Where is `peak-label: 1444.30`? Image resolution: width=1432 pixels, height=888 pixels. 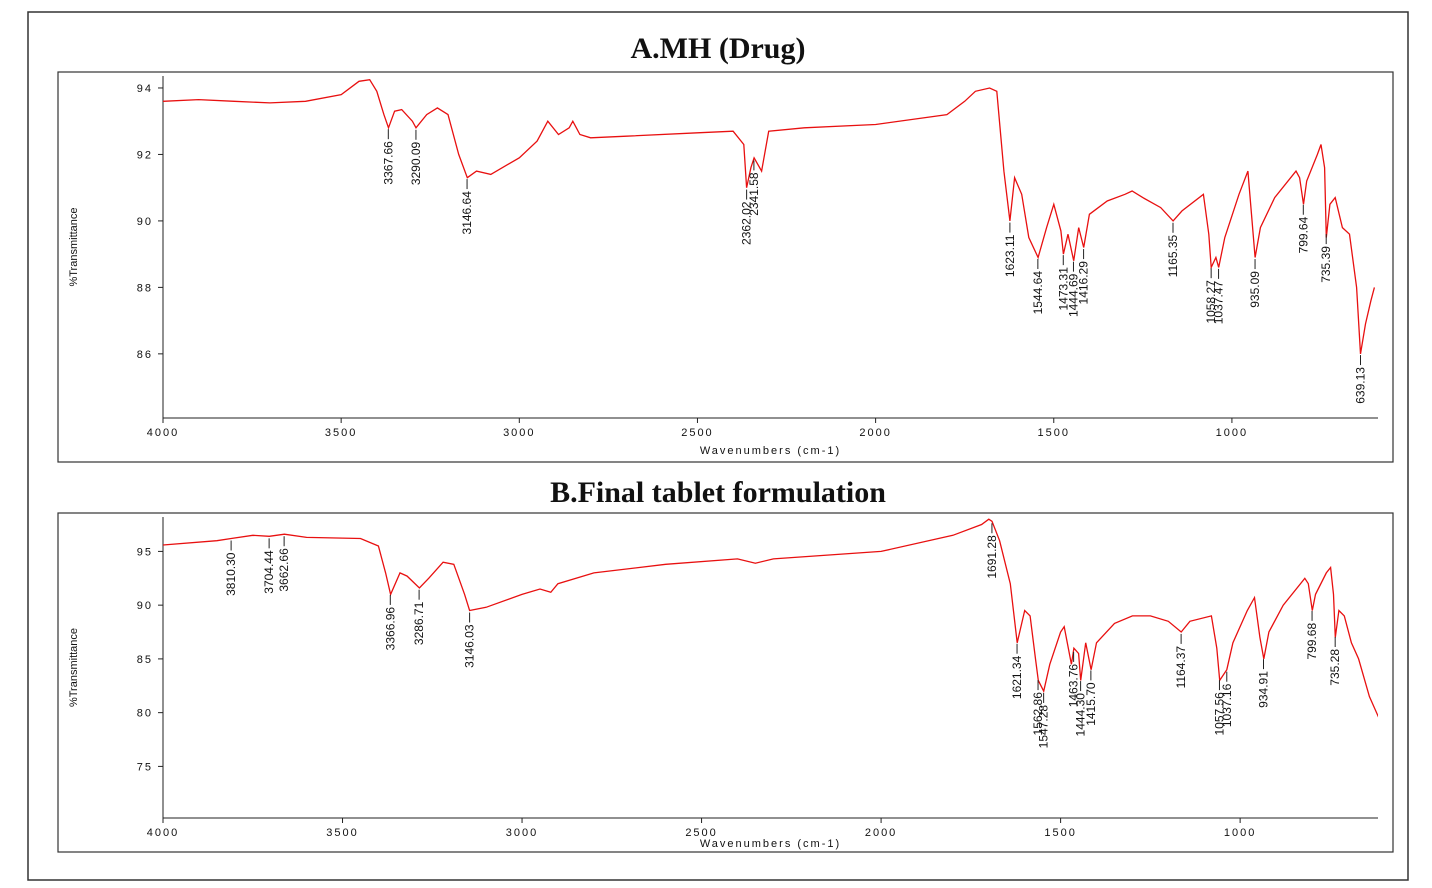 peak-label: 1444.30 is located at coordinates (1081, 715).